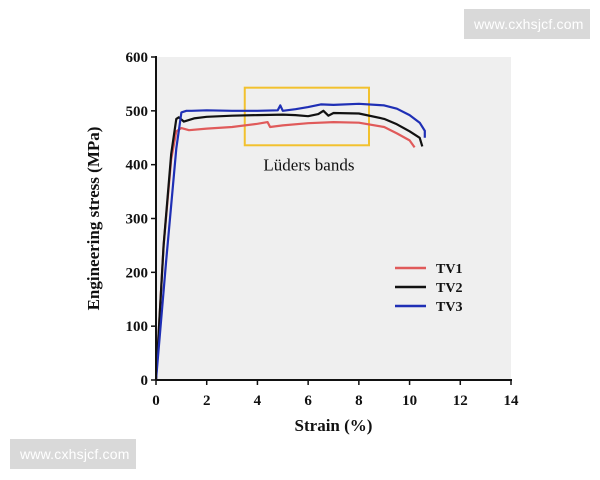 This screenshot has width=600, height=480. What do you see at coordinates (156, 401) in the screenshot?
I see `x-tick-label: 0` at bounding box center [156, 401].